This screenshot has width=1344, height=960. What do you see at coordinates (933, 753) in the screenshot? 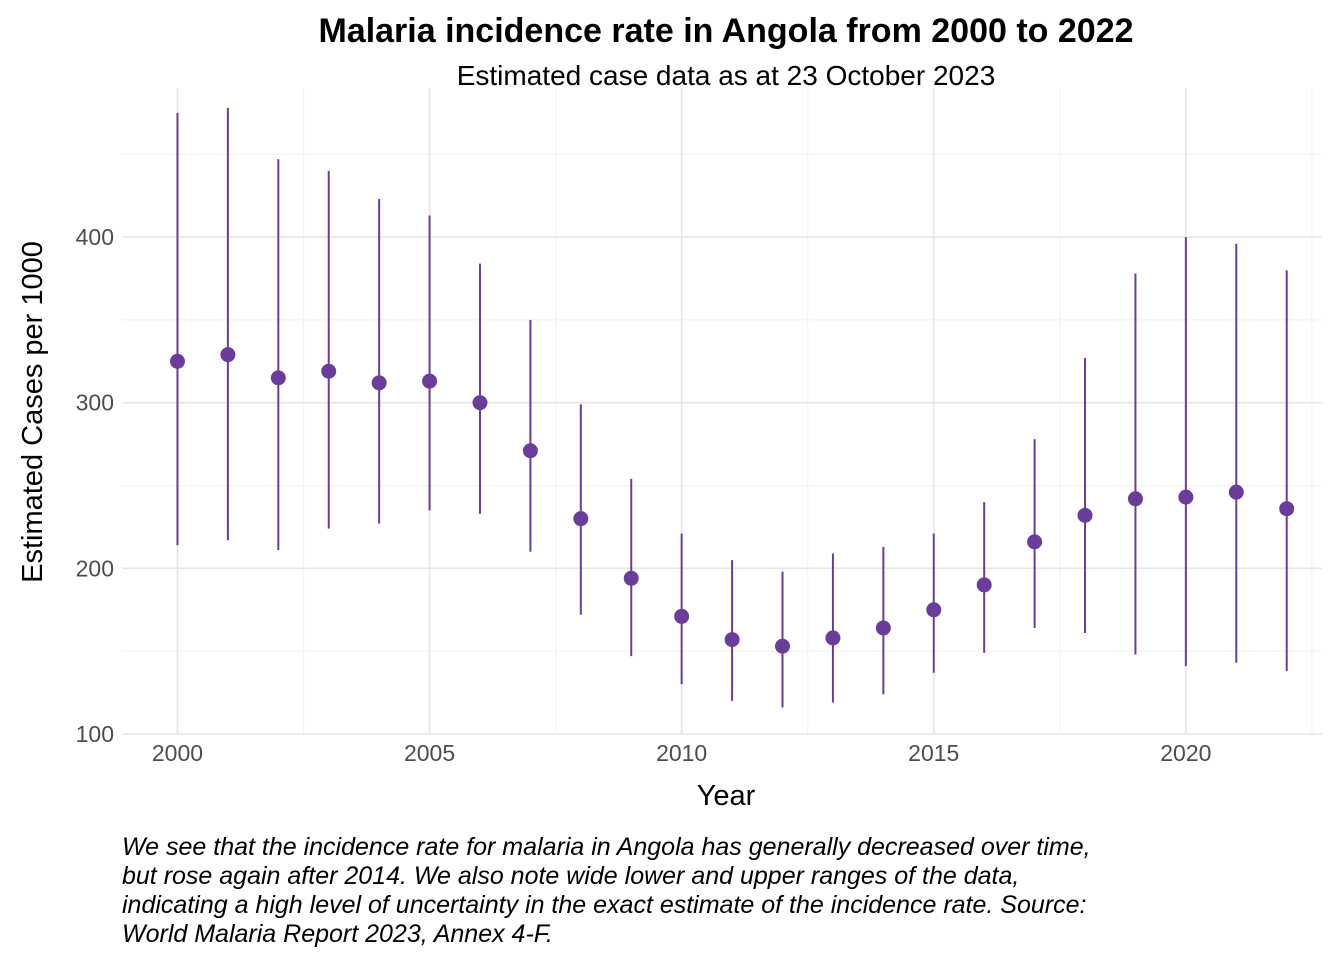
I see `x-tick-label: 2015` at bounding box center [933, 753].